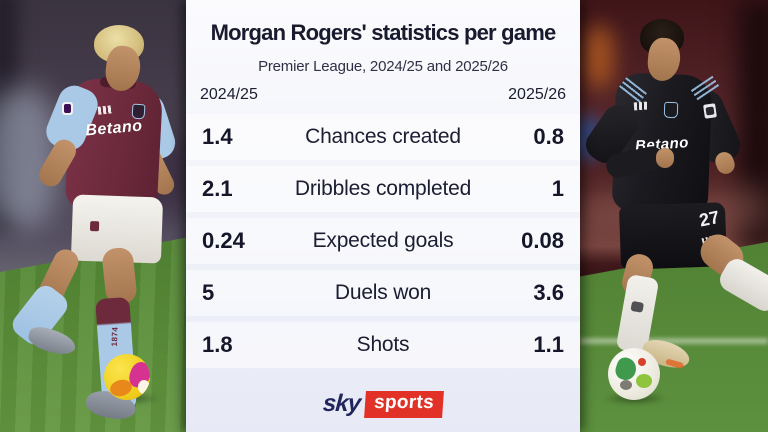  What do you see at coordinates (674, 341) in the screenshot?
I see `pitch-line` at bounding box center [674, 341].